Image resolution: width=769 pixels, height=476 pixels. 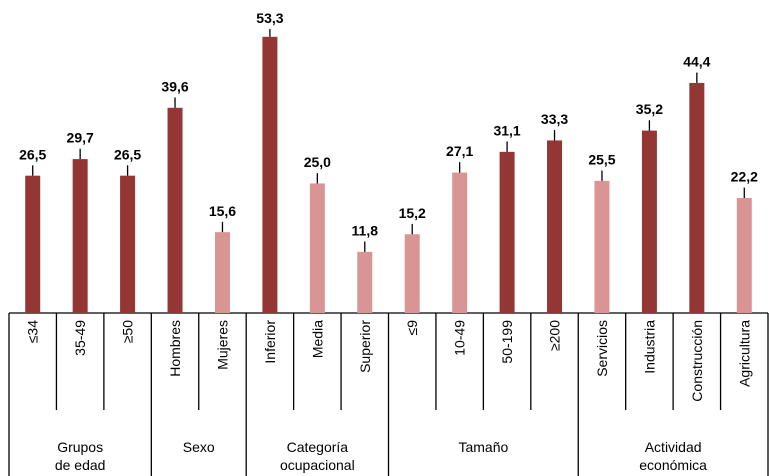 What do you see at coordinates (744, 177) in the screenshot?
I see `value-label: 22,2` at bounding box center [744, 177].